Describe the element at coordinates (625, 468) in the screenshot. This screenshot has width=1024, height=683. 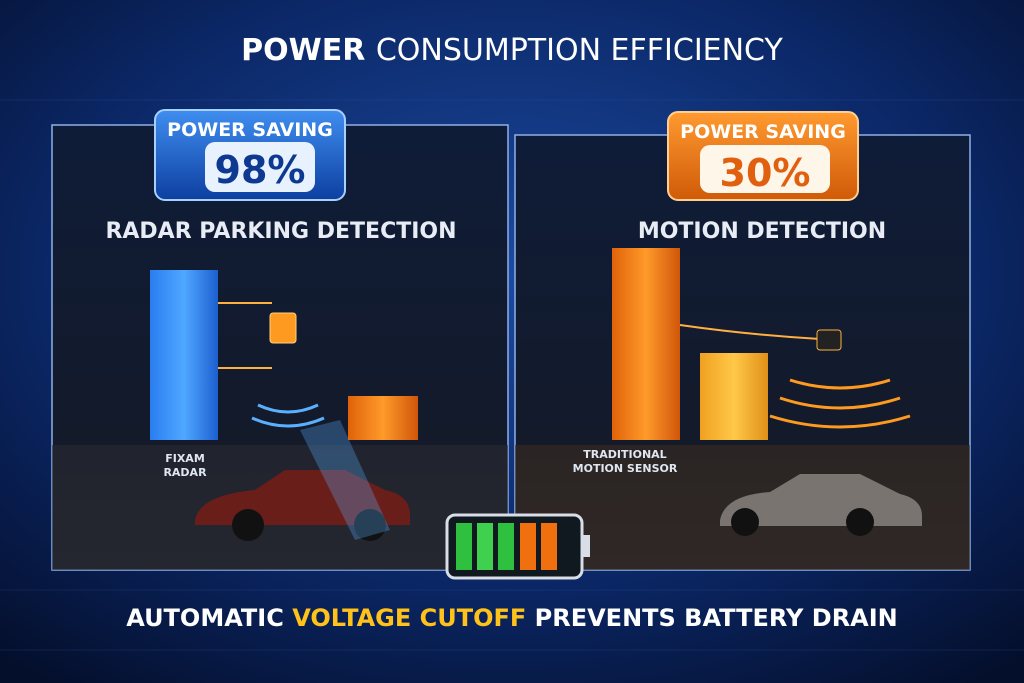
I see `device-label: MOTION SENSOR` at that location.